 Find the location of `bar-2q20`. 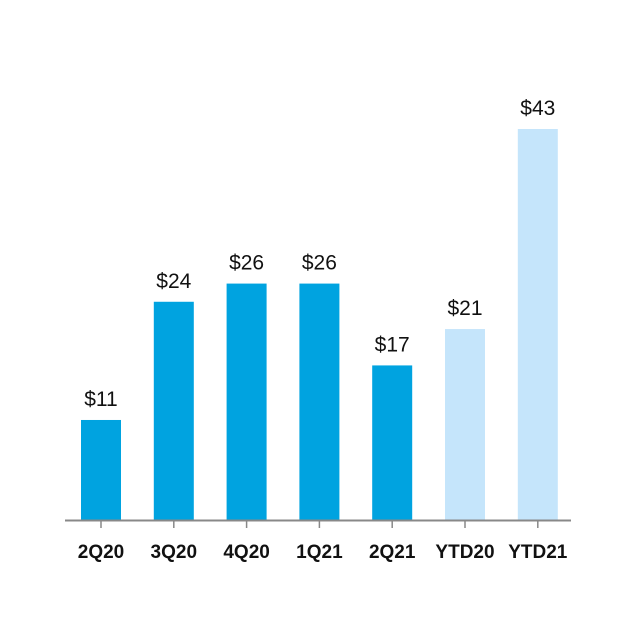

bar-2q20 is located at coordinates (101, 469).